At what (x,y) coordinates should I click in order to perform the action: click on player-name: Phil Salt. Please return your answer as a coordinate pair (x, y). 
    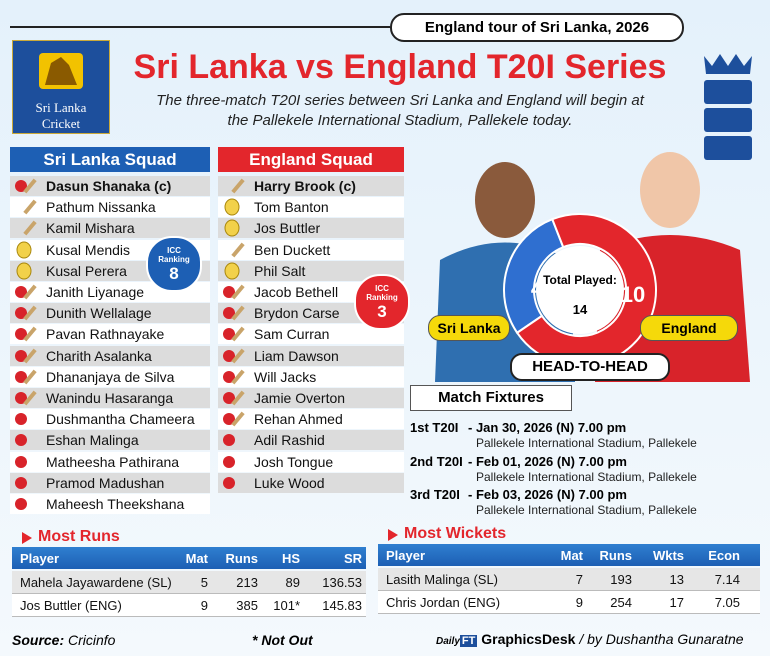
    Looking at the image, I should click on (280, 270).